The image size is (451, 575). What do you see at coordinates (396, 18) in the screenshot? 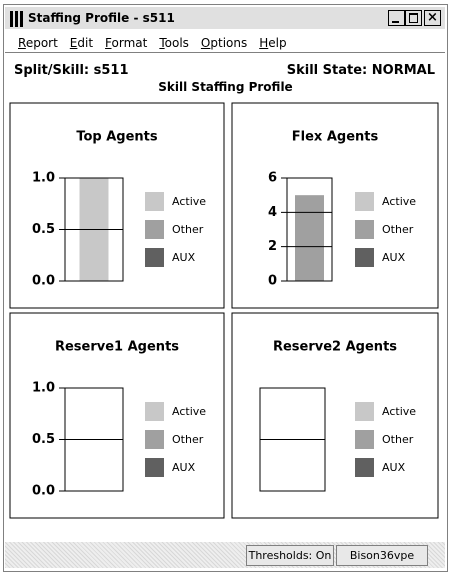
I see `minimize-button` at bounding box center [396, 18].